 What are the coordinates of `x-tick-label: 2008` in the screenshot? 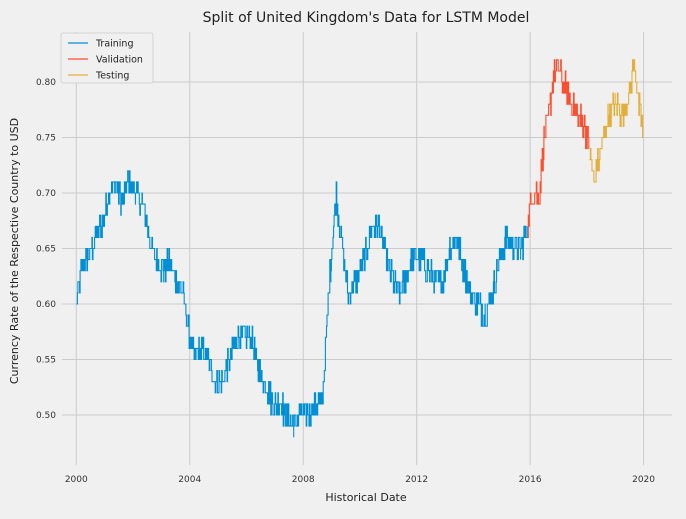 It's located at (303, 480).